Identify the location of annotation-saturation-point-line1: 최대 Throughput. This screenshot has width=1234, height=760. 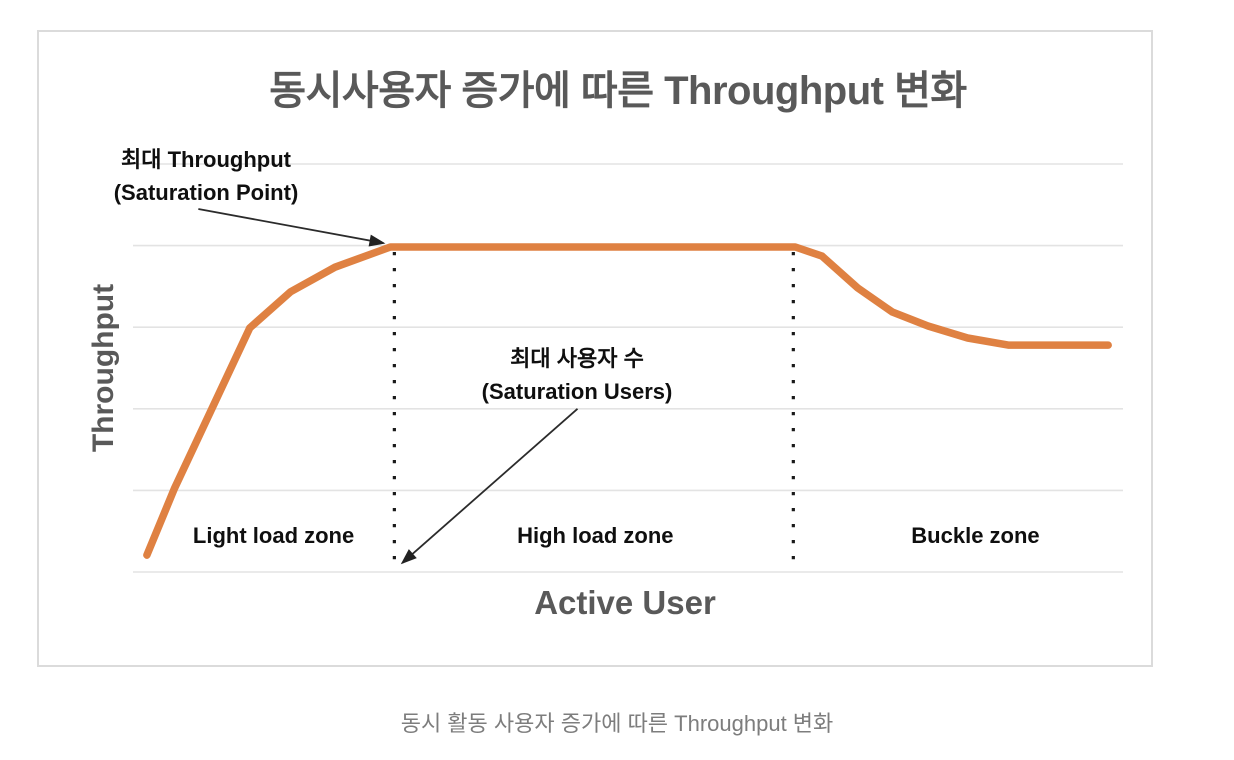
(205, 159).